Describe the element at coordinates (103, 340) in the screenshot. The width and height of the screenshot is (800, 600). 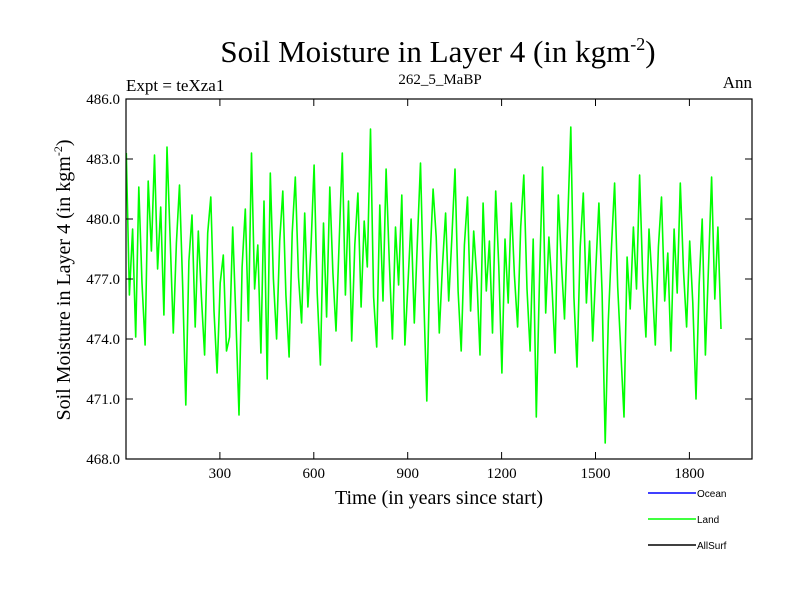
I see `y-tick-label: 474.0` at that location.